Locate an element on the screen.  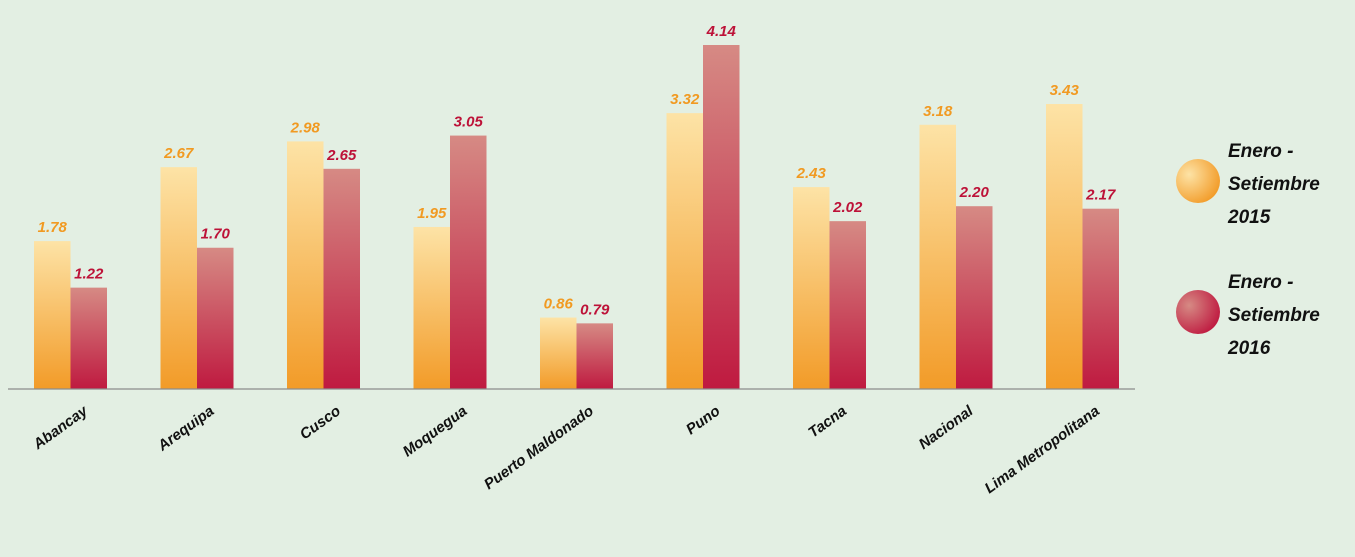
category-label: Nacional is located at coordinates (946, 427).